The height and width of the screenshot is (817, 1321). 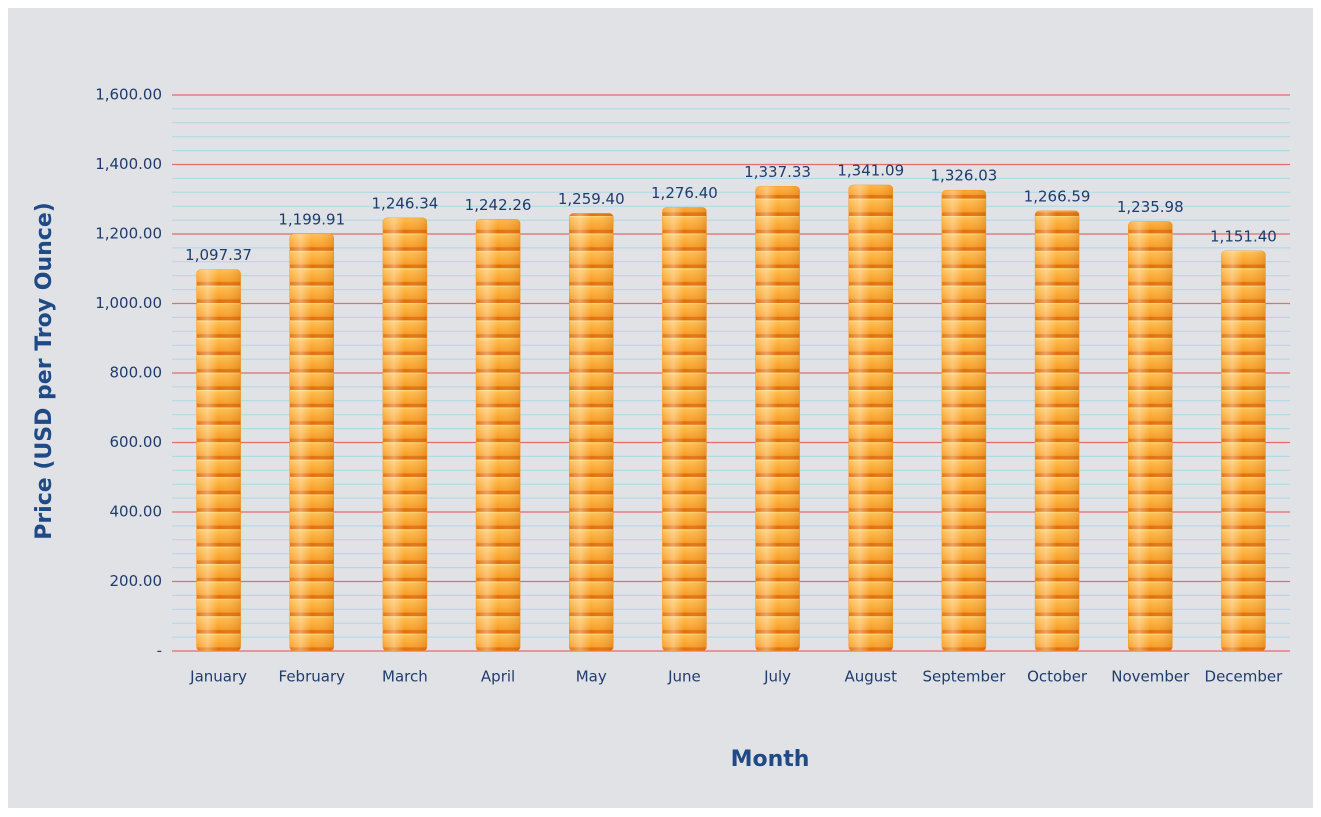 I want to click on data-label: 1,259.40, so click(x=591, y=199).